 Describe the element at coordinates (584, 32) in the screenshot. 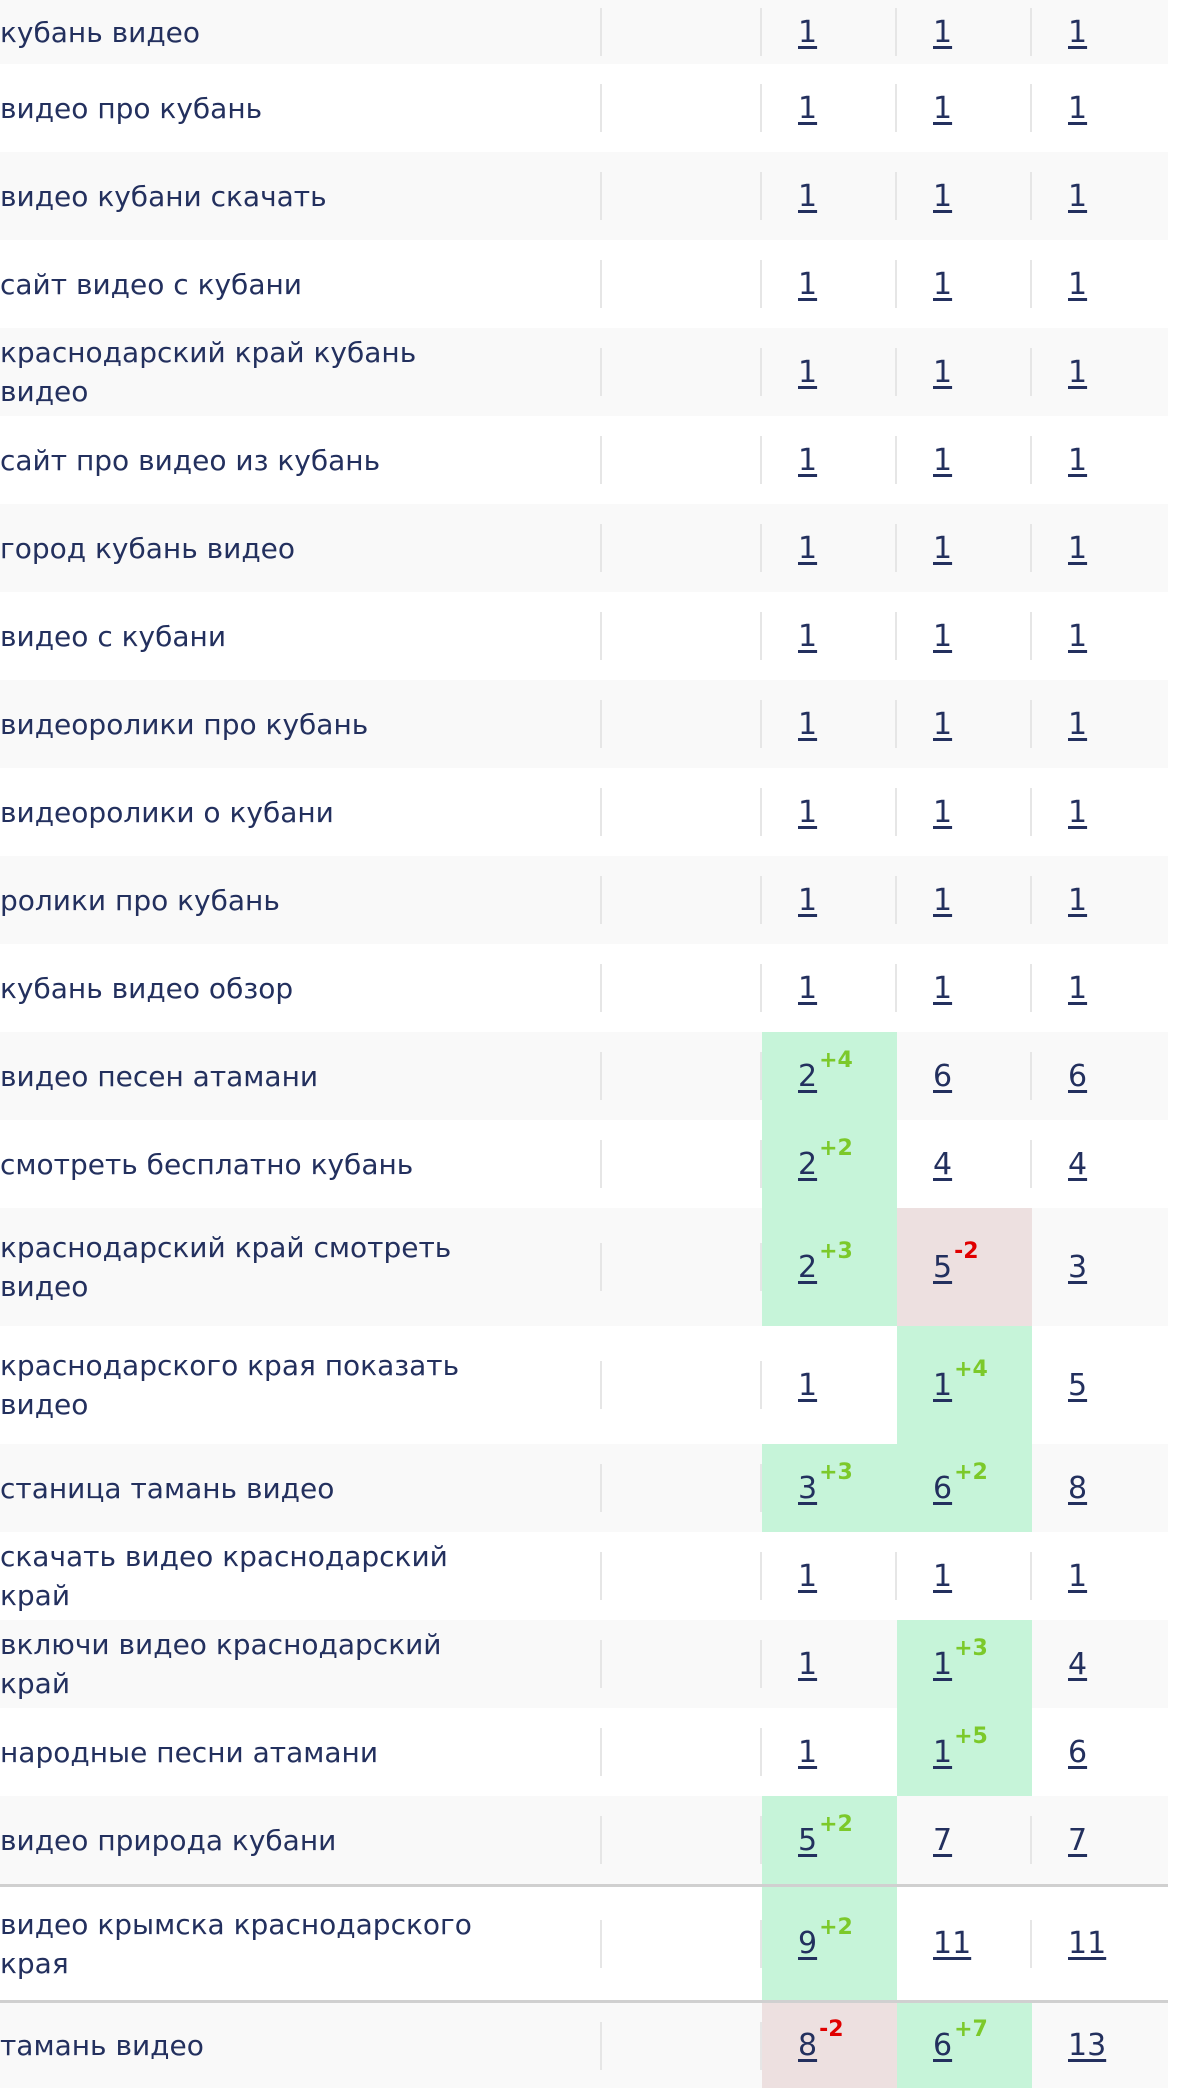

I see `table-row: кубань видео 1 1 1` at that location.